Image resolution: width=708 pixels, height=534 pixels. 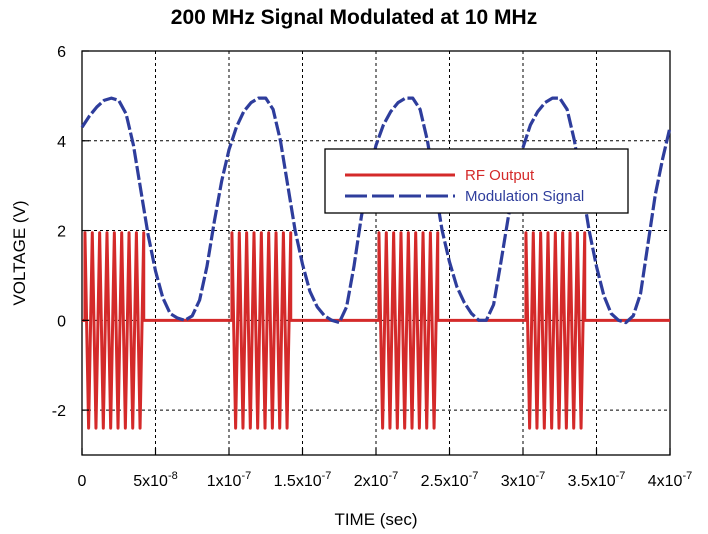 I want to click on y-tick-label: 0, so click(x=61, y=321).